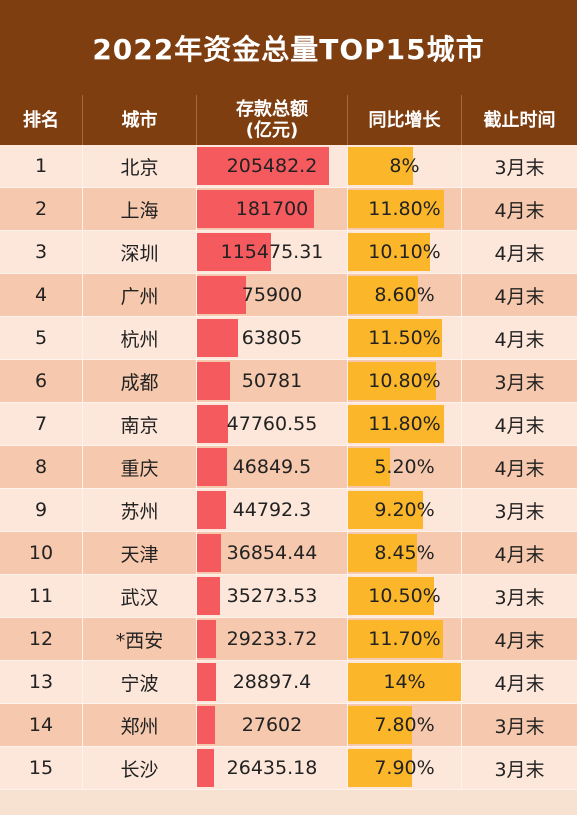 The width and height of the screenshot is (577, 815). What do you see at coordinates (272, 682) in the screenshot?
I see `deposit-value-label: 28897.4` at bounding box center [272, 682].